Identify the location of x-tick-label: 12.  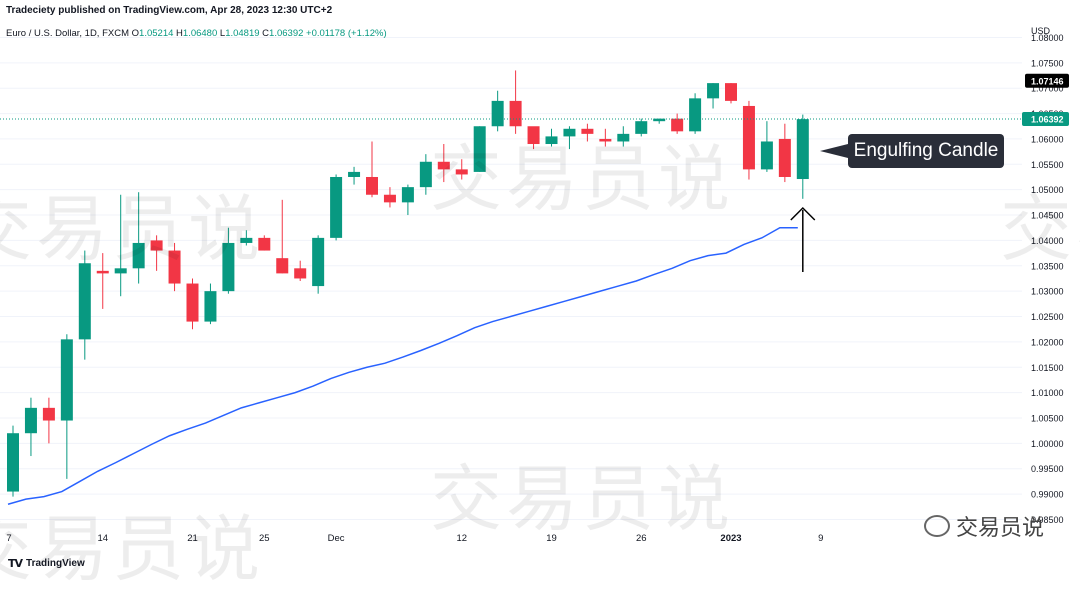
(461, 538).